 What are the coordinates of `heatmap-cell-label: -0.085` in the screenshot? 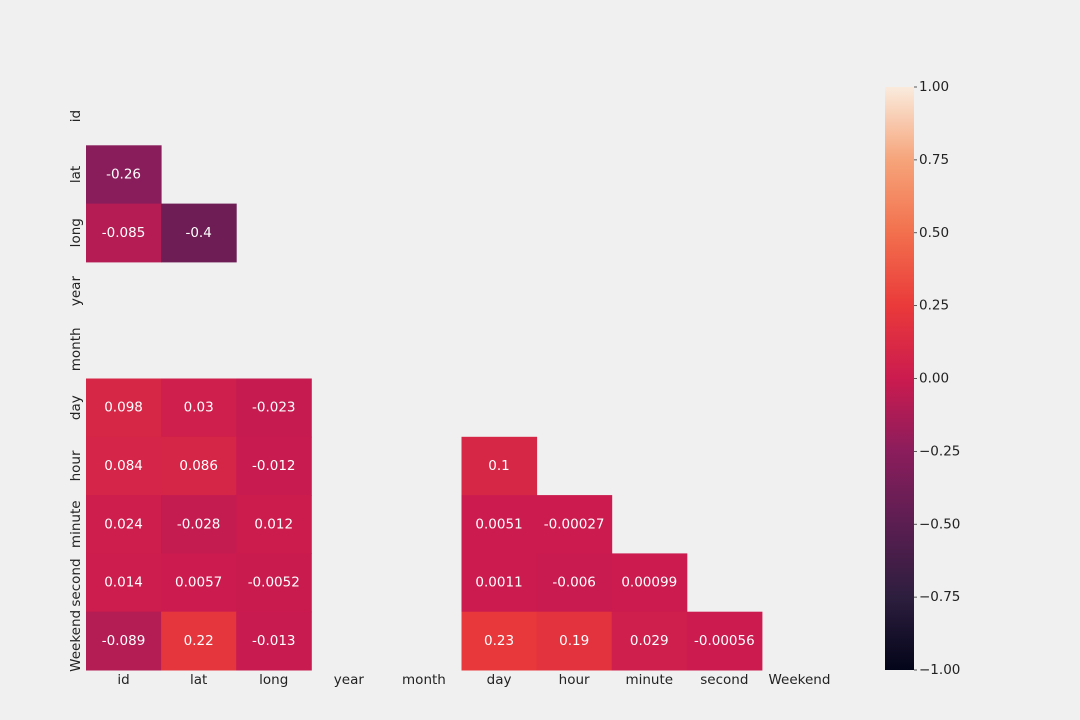 It's located at (124, 233).